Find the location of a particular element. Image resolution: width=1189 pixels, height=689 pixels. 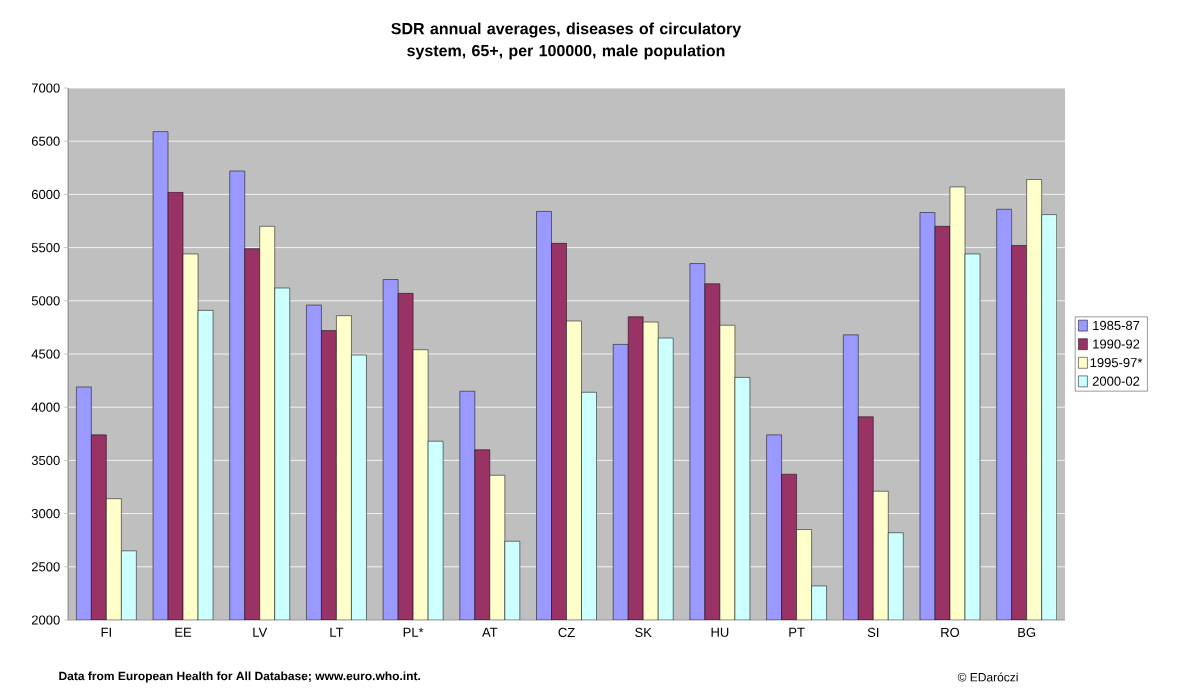

text: © EDaróczi is located at coordinates (987, 677).